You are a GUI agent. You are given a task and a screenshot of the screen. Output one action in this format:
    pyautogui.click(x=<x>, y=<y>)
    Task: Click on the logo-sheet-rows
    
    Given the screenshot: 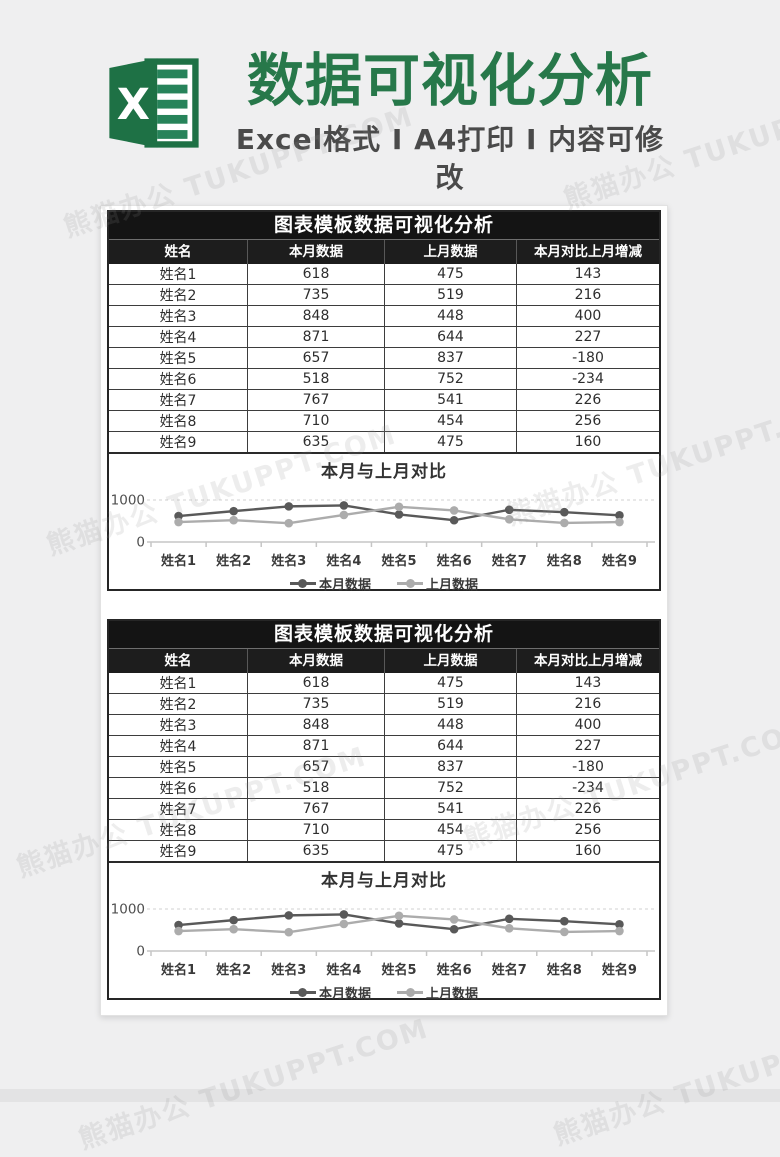 What is the action you would take?
    pyautogui.click(x=172, y=104)
    